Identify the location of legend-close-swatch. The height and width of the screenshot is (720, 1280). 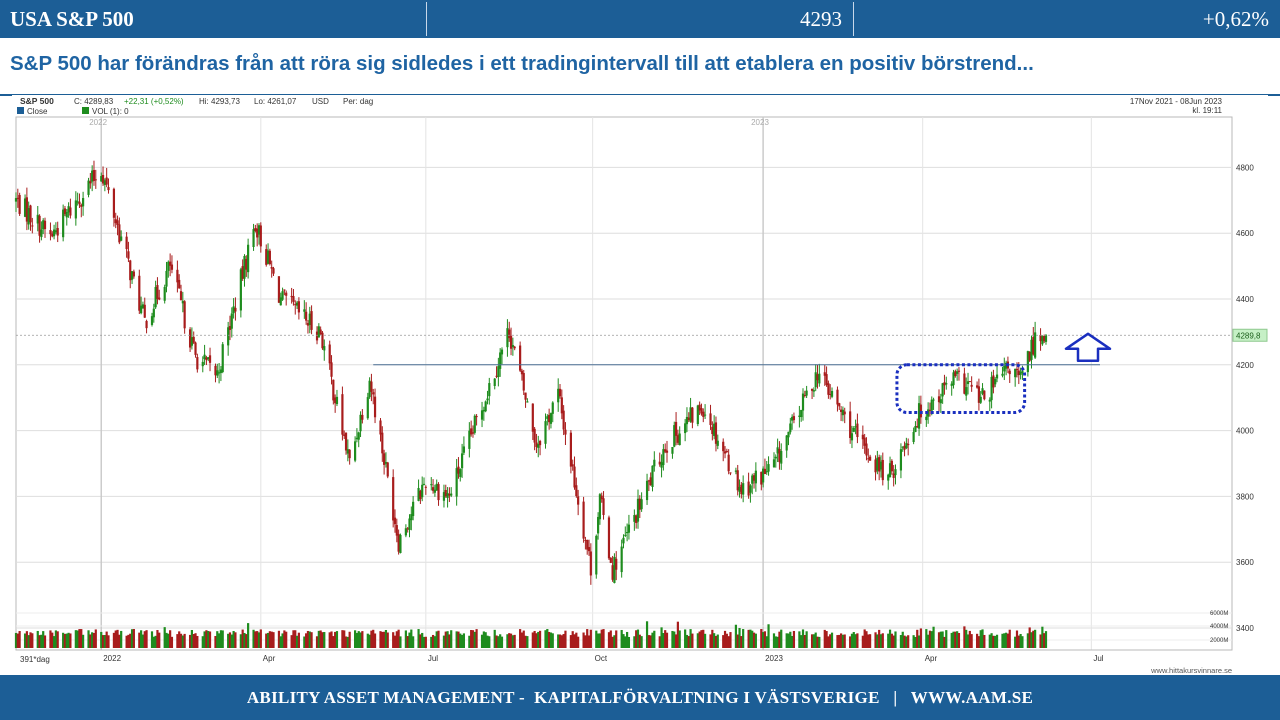
(20, 110).